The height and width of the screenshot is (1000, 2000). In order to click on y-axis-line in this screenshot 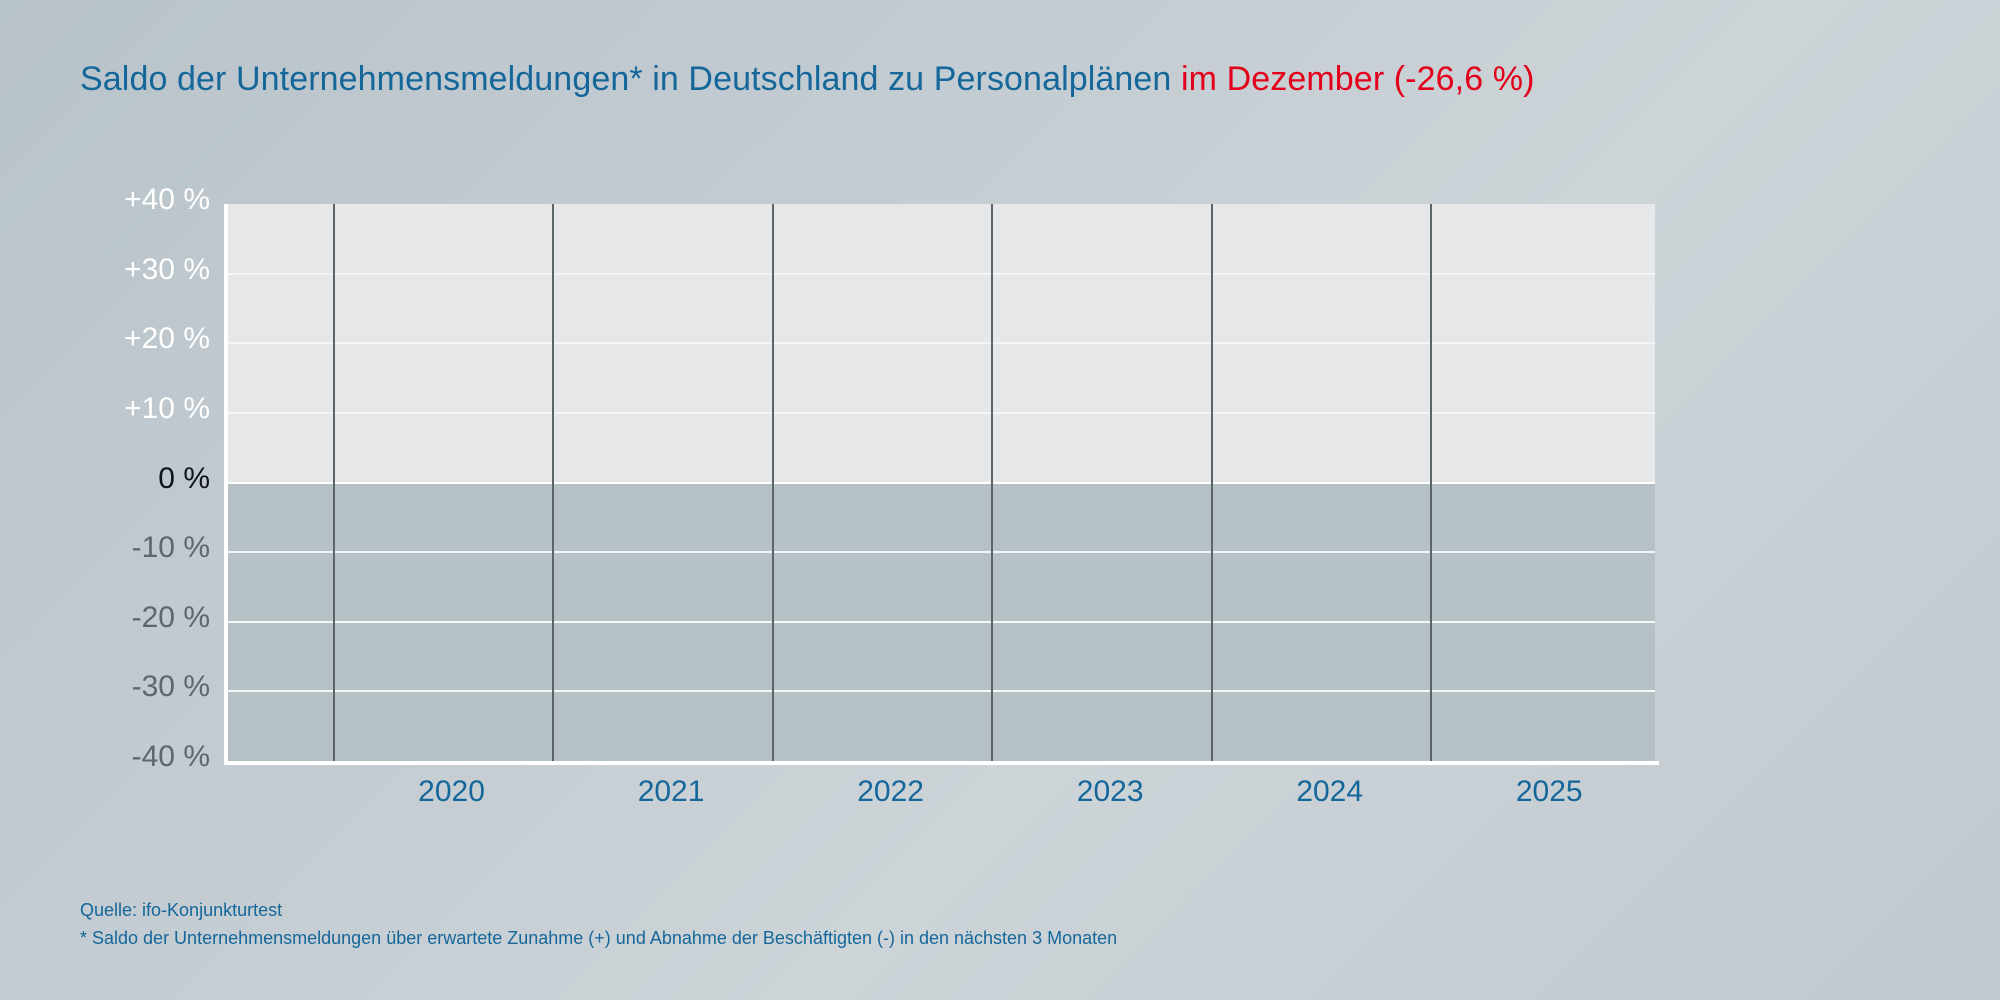, I will do `click(226, 482)`.